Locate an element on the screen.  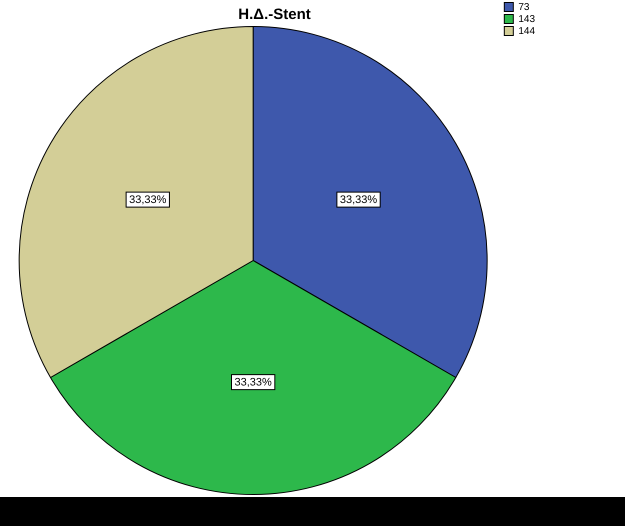
legend-label: 73 is located at coordinates (524, 7).